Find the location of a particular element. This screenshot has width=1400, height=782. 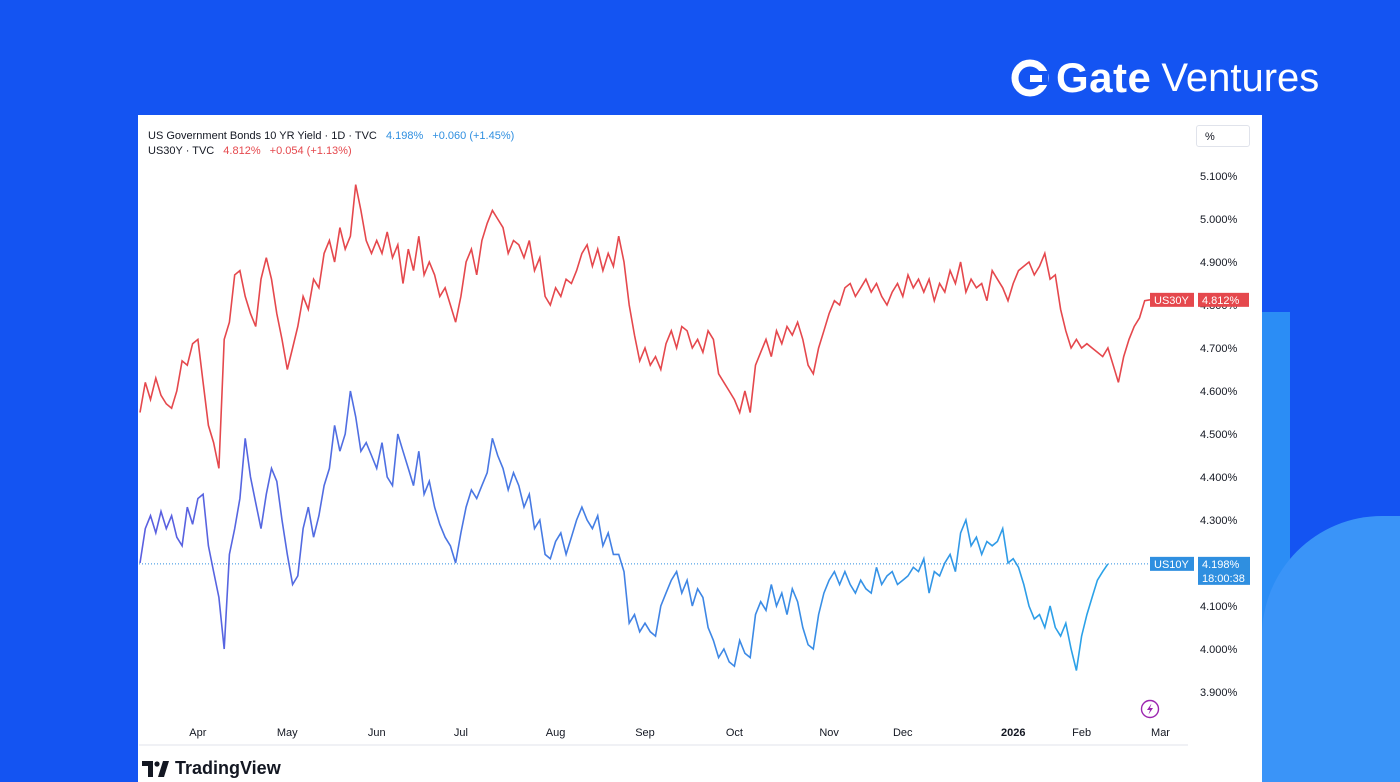

us30y-label-name: US30Y is located at coordinates (1172, 301).